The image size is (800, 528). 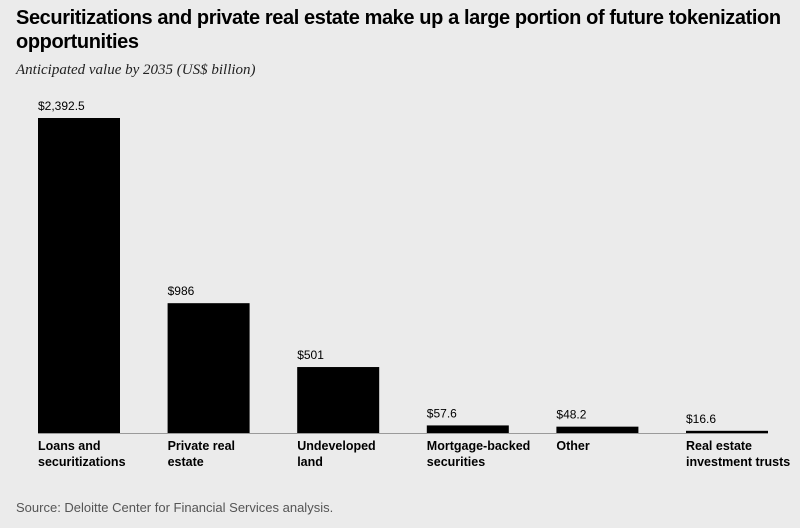 What do you see at coordinates (201, 454) in the screenshot?
I see `x-tick-label: Private real estate` at bounding box center [201, 454].